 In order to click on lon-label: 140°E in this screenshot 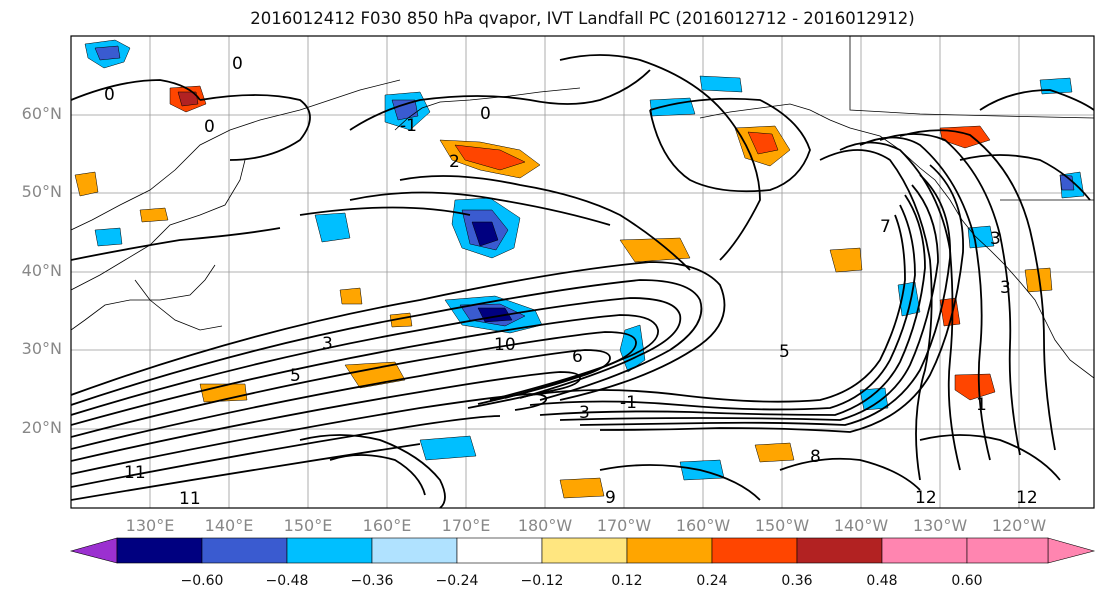, I will do `click(229, 525)`.